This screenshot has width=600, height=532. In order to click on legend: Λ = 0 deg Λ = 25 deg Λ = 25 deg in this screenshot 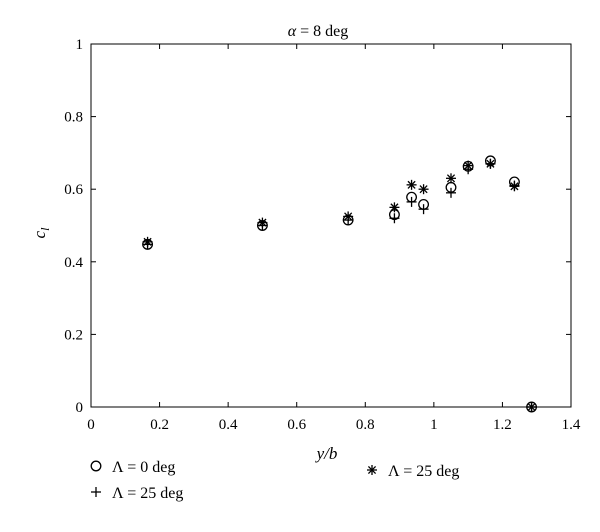, I will do `click(274, 480)`.